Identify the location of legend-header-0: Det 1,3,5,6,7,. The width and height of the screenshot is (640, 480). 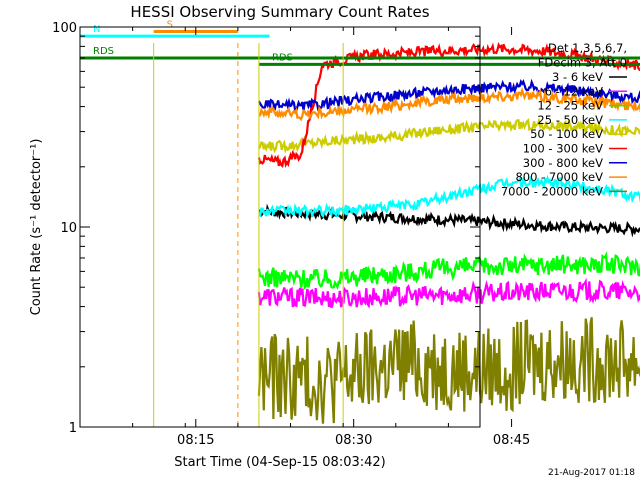
(587, 48).